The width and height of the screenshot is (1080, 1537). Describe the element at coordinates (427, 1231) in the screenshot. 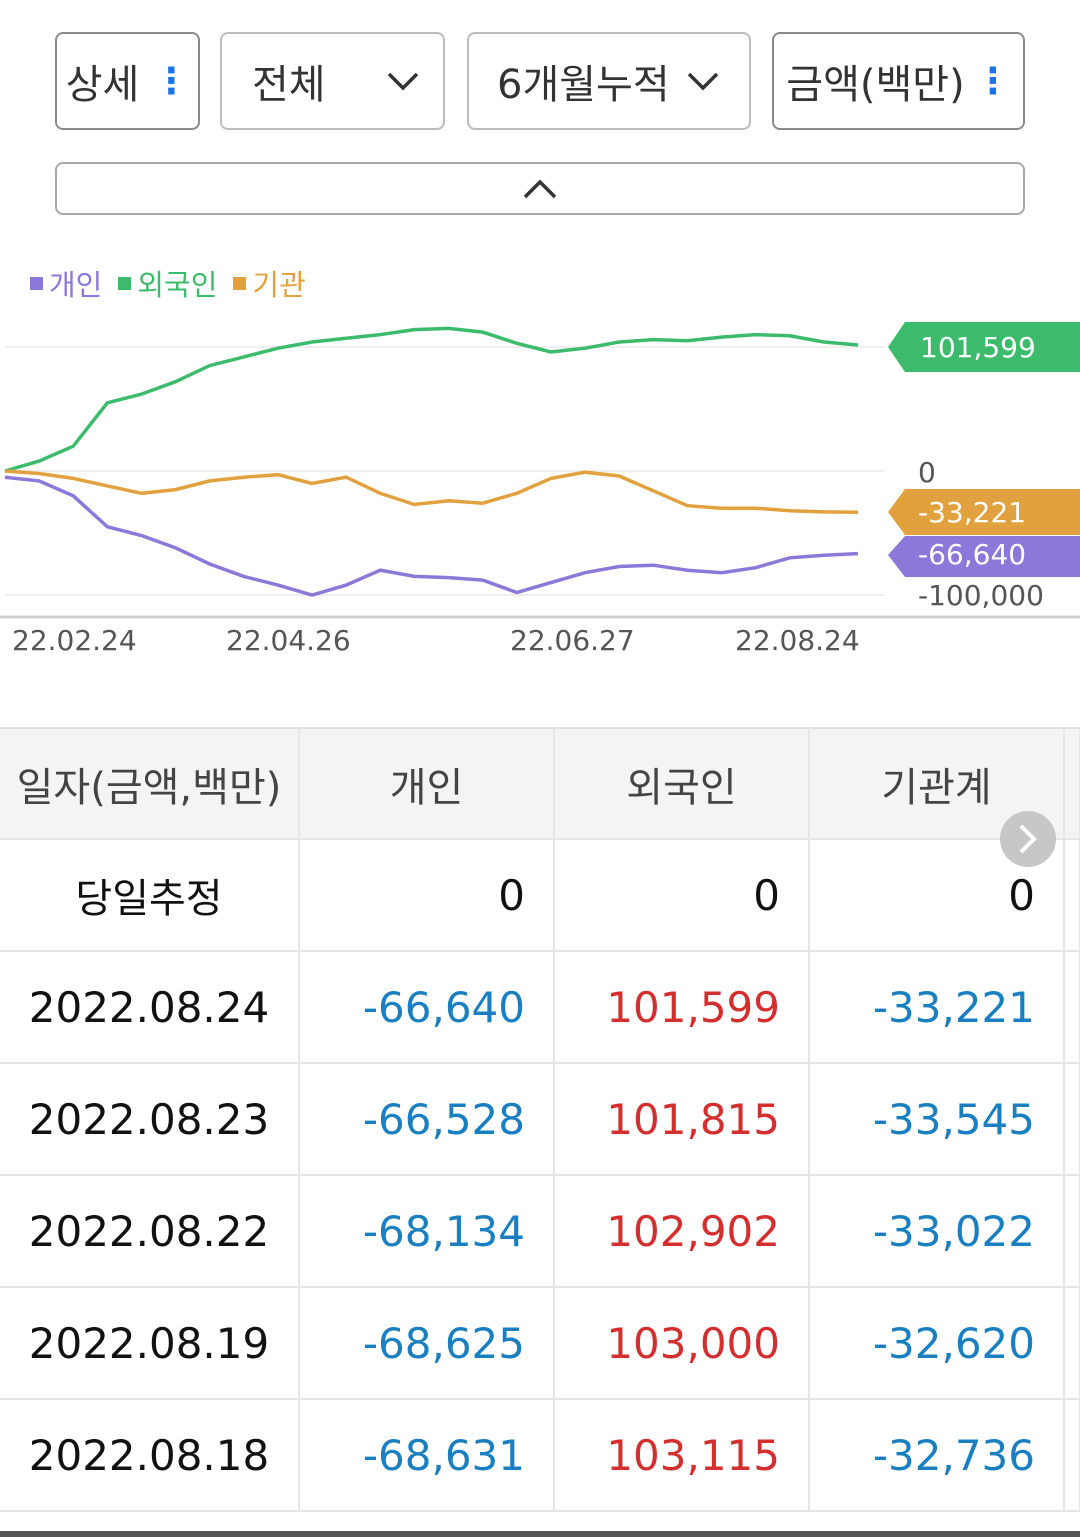

I see `cell-individual: -68,134` at that location.